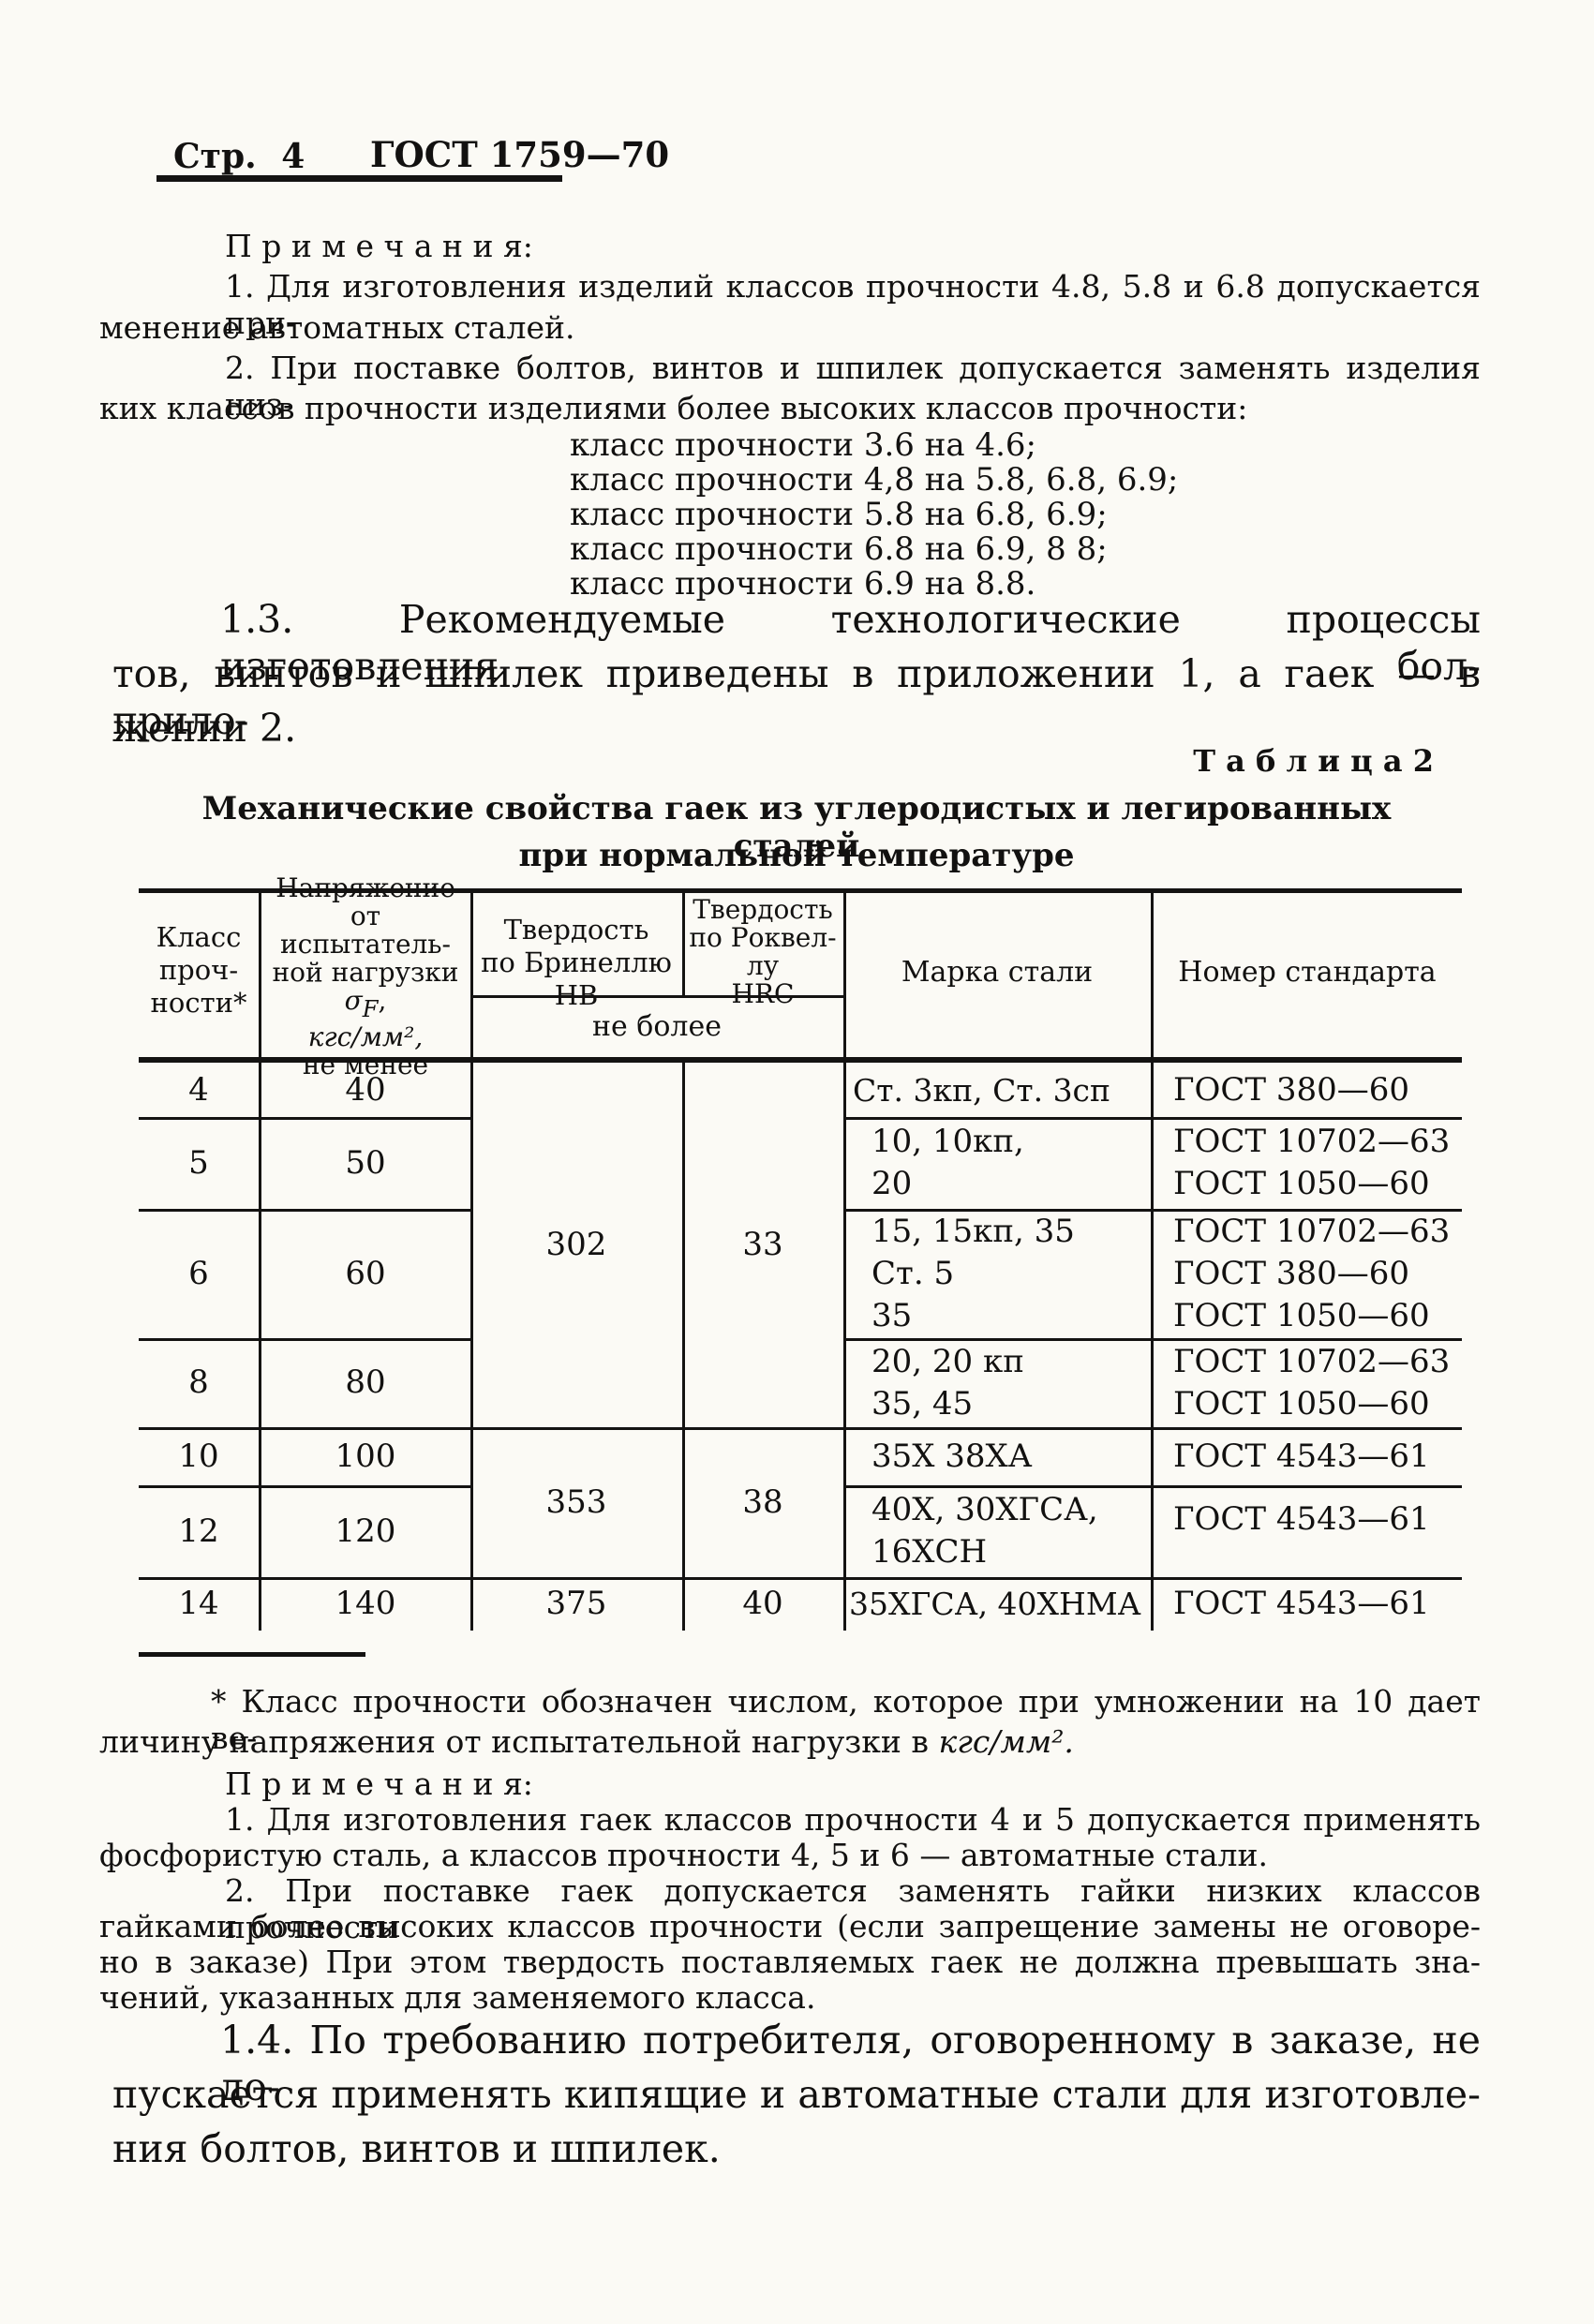  Describe the element at coordinates (947, 1162) in the screenshot. I see `cell-steel: 10, 10кп, 20` at that location.